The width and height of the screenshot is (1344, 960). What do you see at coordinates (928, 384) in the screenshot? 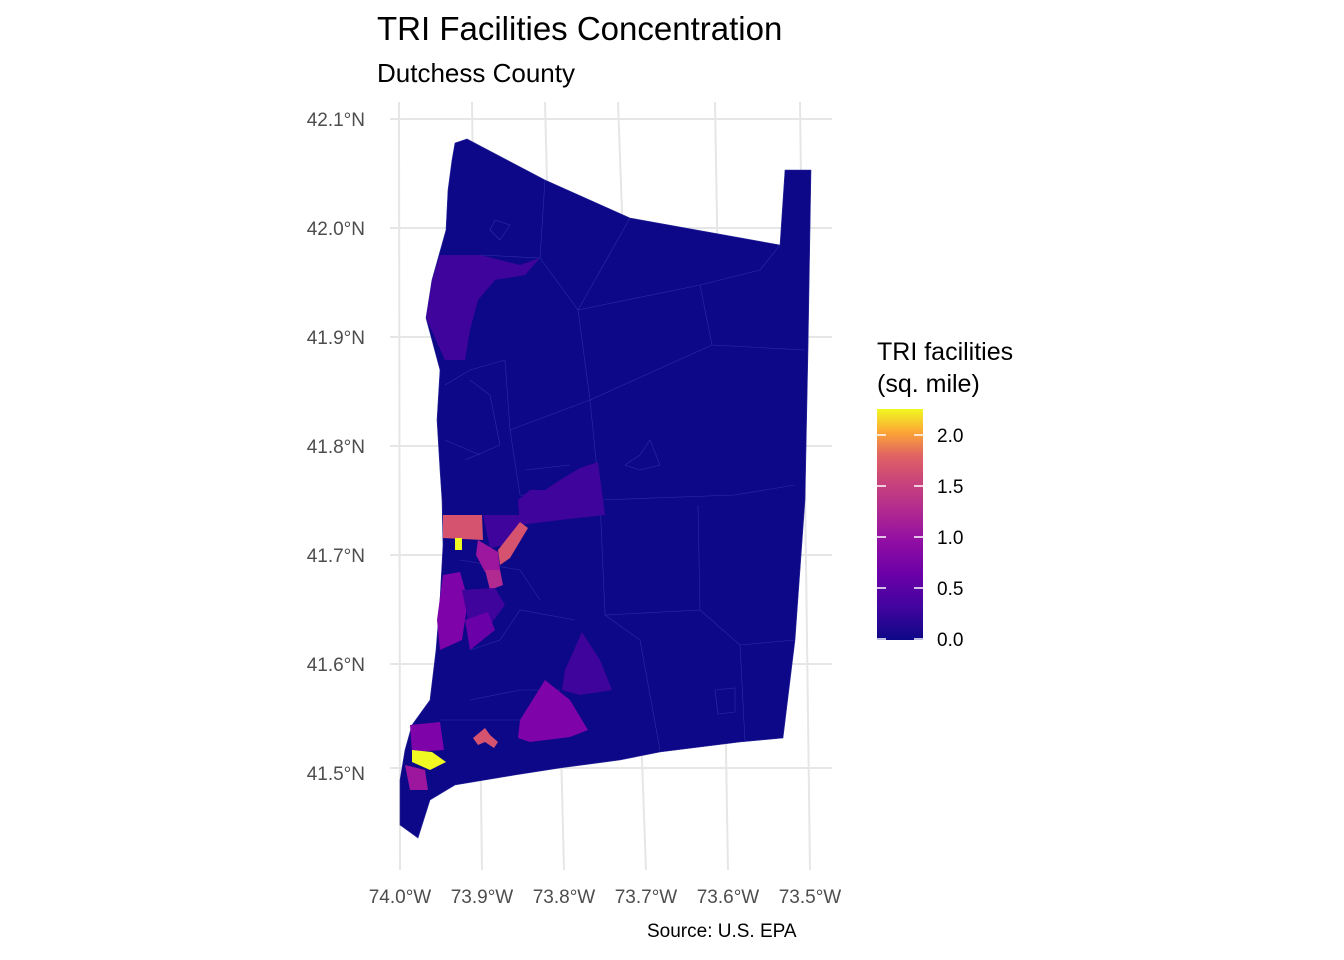
I see `legend-title-line2: (sq. mile)` at bounding box center [928, 384].